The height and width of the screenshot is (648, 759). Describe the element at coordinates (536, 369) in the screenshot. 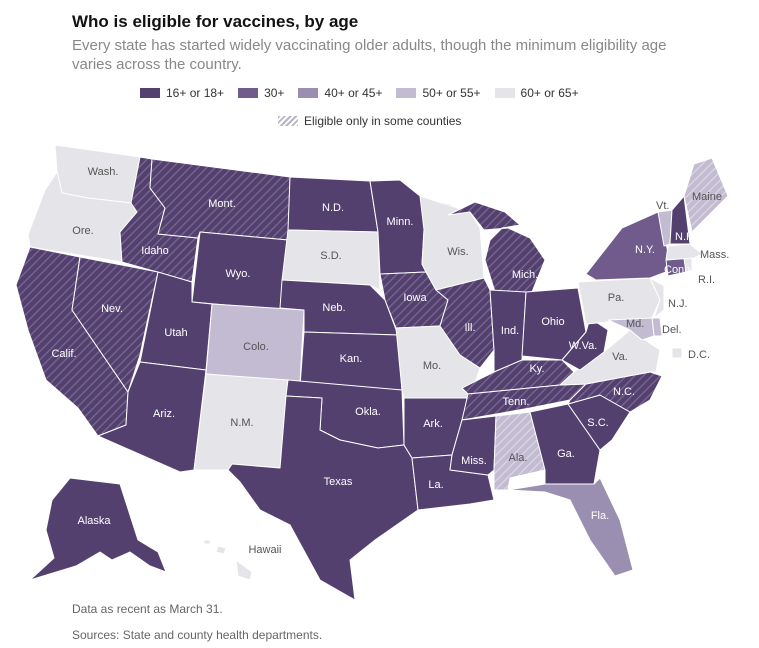

I see `label-ky: Ky.` at that location.